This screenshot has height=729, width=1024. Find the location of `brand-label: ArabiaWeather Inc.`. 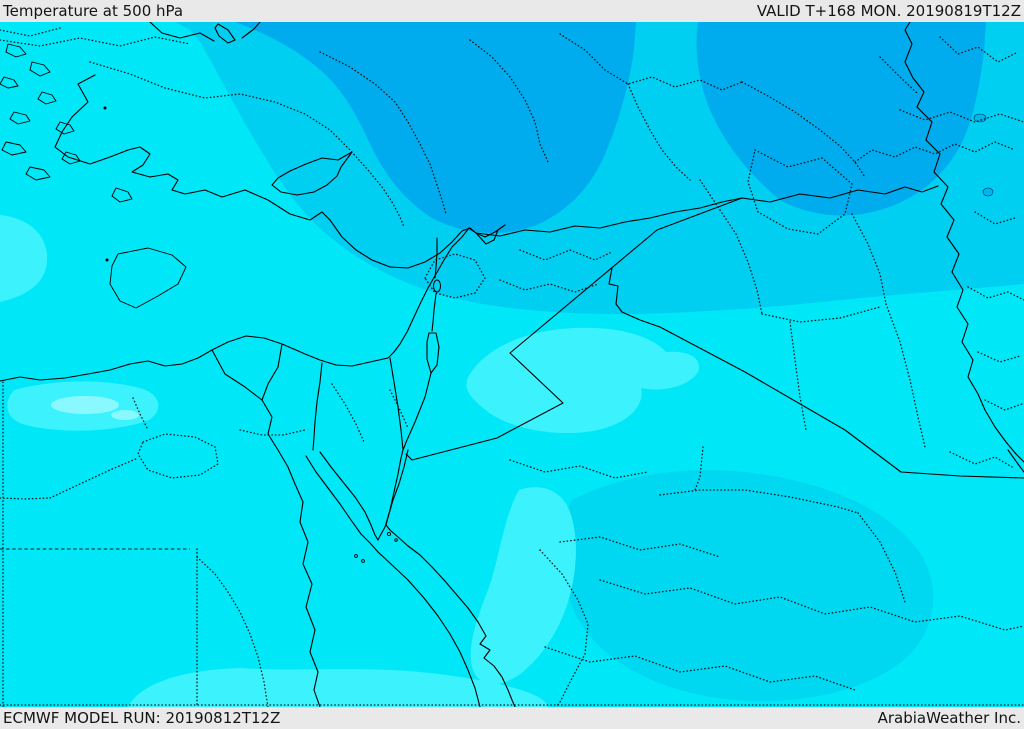

brand-label: ArabiaWeather Inc. is located at coordinates (949, 718).